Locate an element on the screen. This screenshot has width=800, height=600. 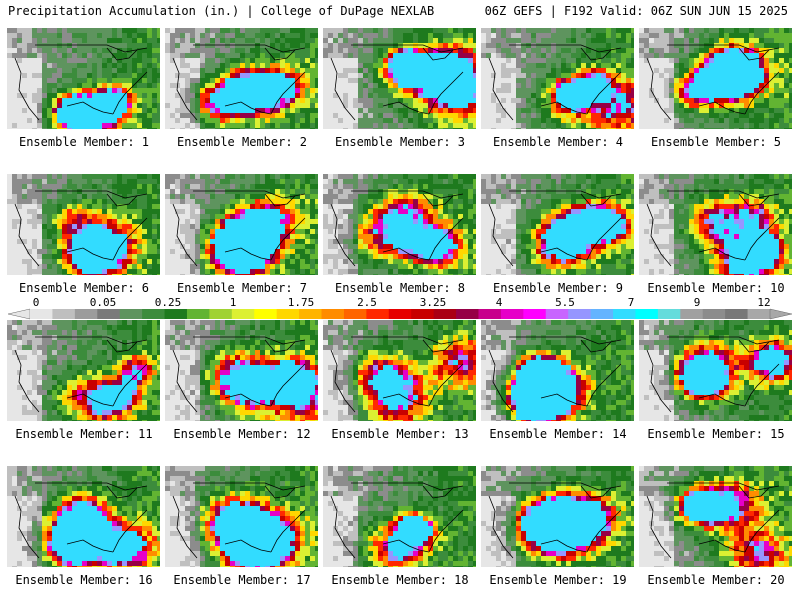
ensemble-member-label: Ensemble Member: 4 is located at coordinates (558, 142).